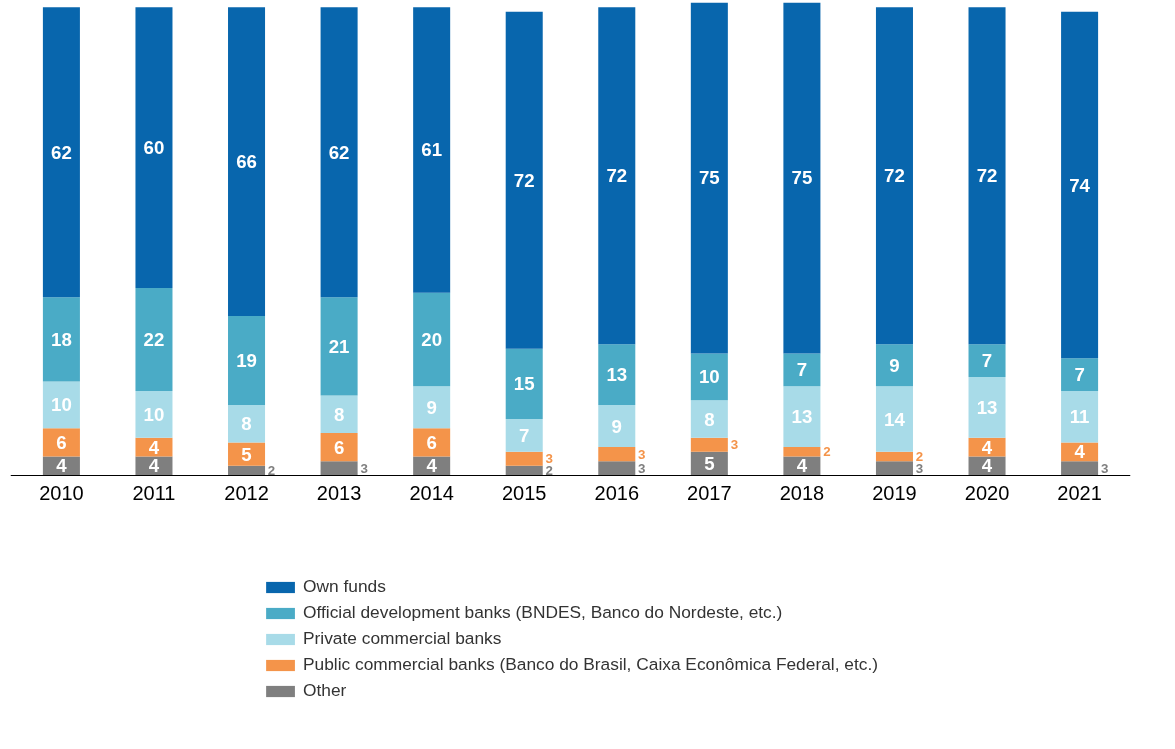  I want to click on x-tick-label: 2016, so click(617, 493).